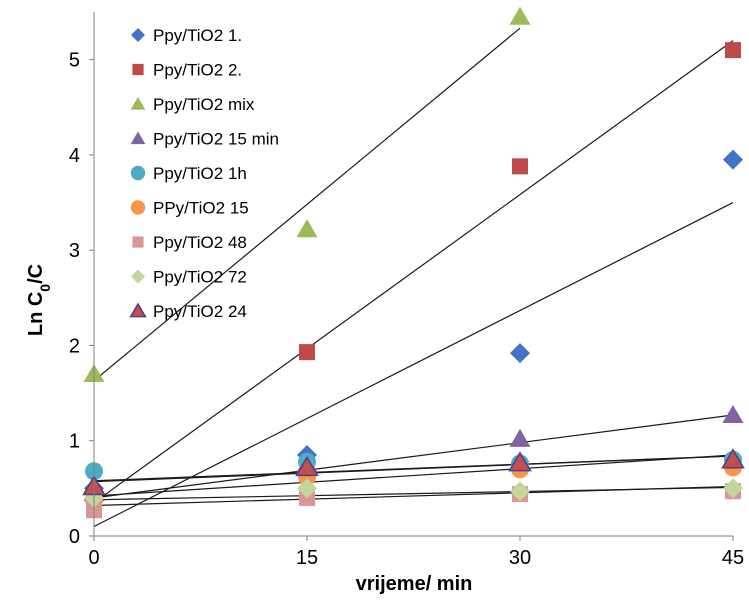 This screenshot has width=749, height=600. I want to click on legend-label-4: Ppy/TiO2 15 min, so click(216, 139).